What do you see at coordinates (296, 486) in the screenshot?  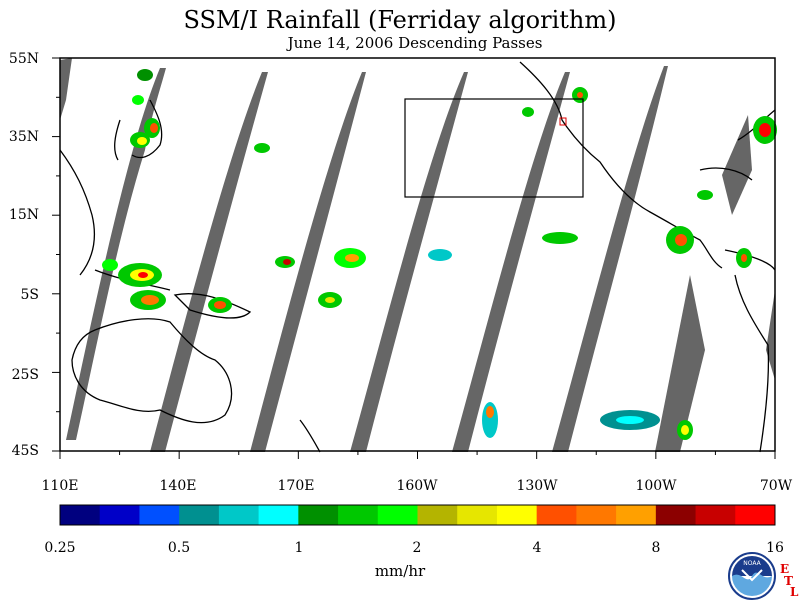 I see `lon-label: 170E` at bounding box center [296, 486].